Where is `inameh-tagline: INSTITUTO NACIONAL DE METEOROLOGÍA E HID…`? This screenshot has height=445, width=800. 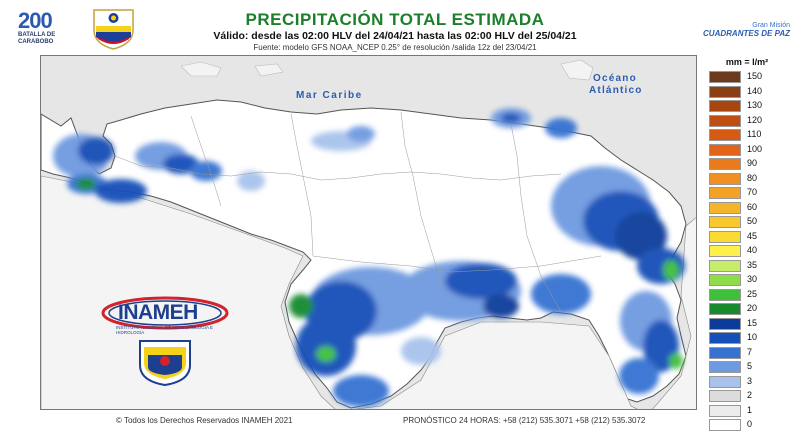
inameh-tagline: INSTITUTO NACIONAL DE METEOROLOGÍA E HID… is located at coordinates (165, 330).